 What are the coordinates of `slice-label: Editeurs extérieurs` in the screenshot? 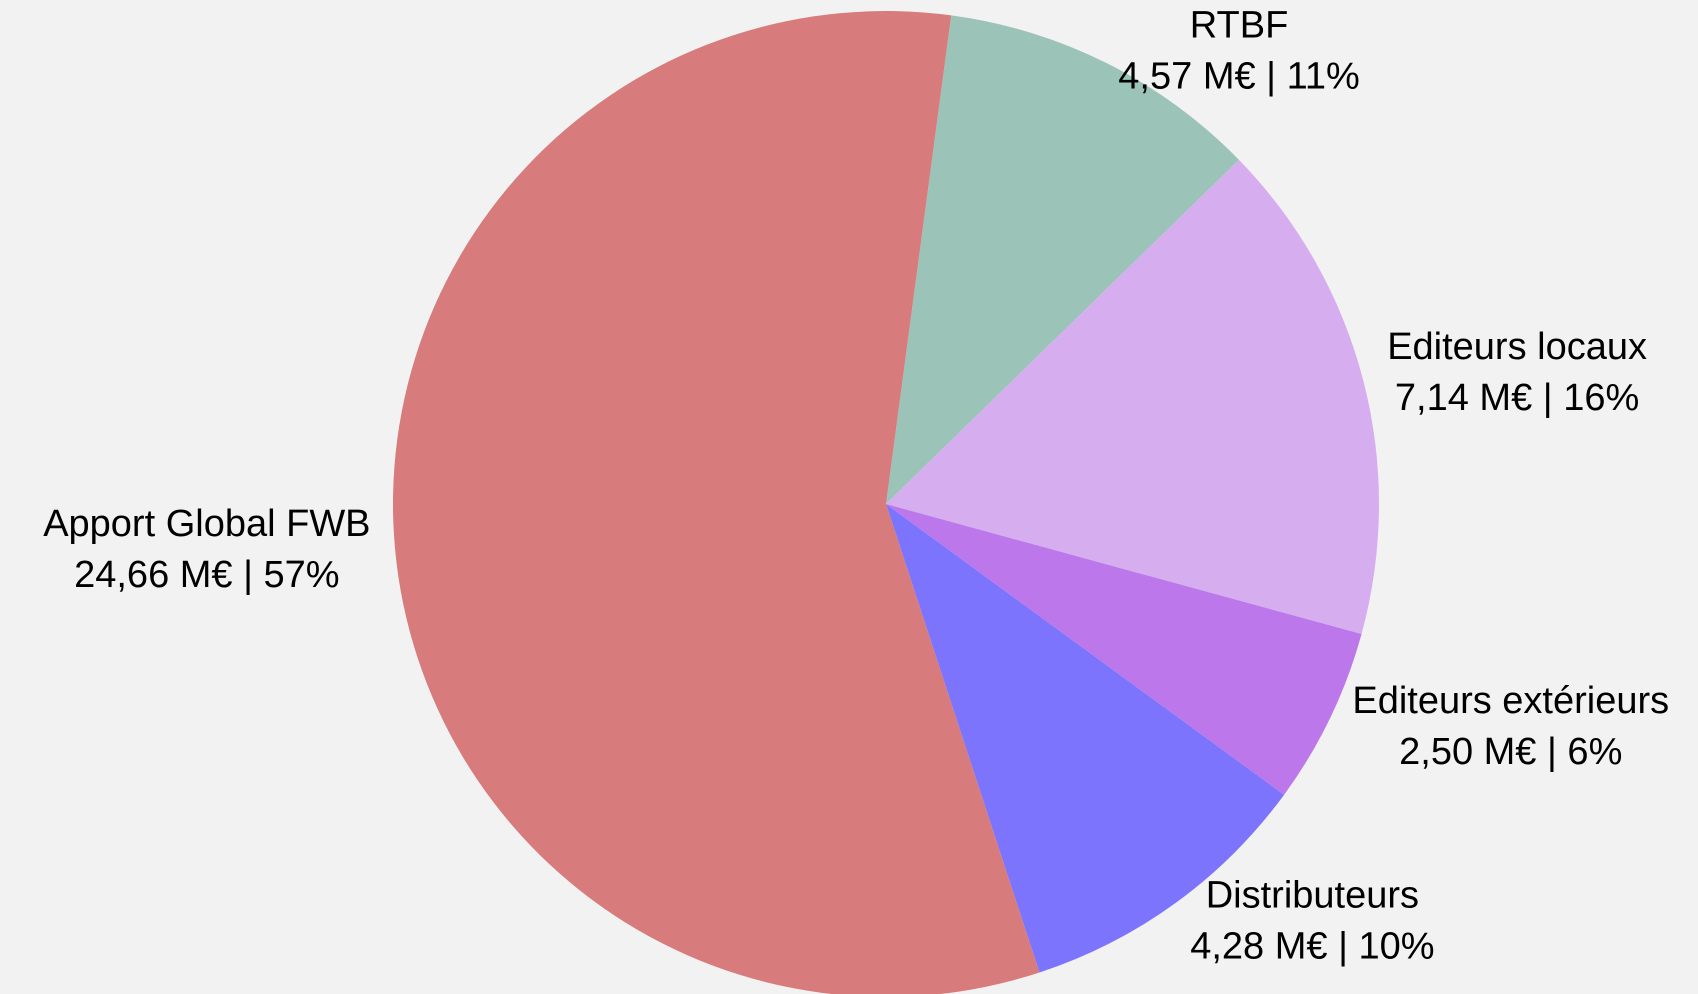 It's located at (1510, 701).